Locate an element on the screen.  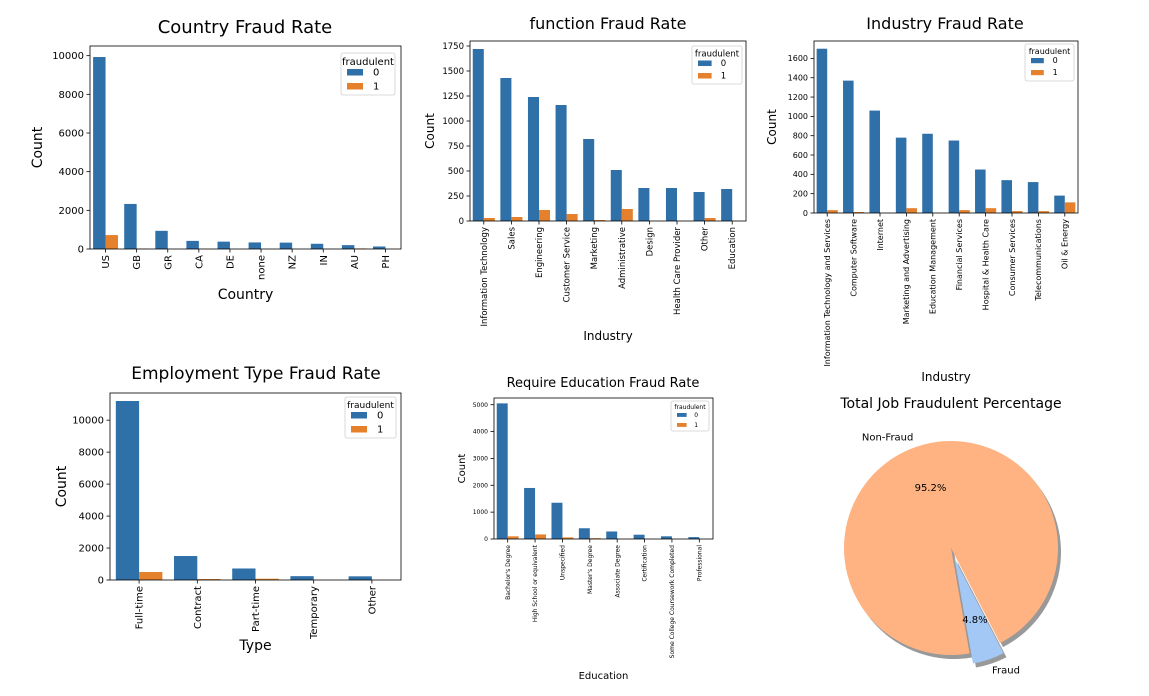
x-tick-label: Marketing and Advertising is located at coordinates (906, 271).